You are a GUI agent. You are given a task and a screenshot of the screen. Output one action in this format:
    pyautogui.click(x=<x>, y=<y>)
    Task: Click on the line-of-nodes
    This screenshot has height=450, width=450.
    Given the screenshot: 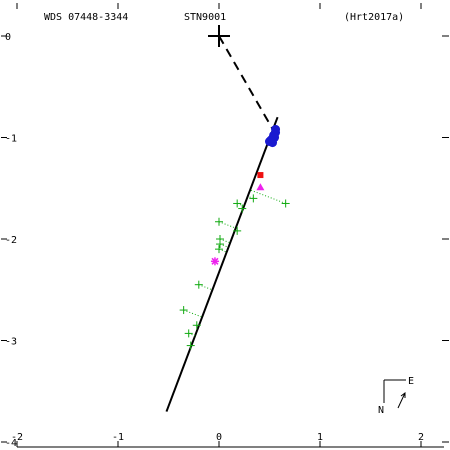 What is the action you would take?
    pyautogui.click(x=247, y=84)
    